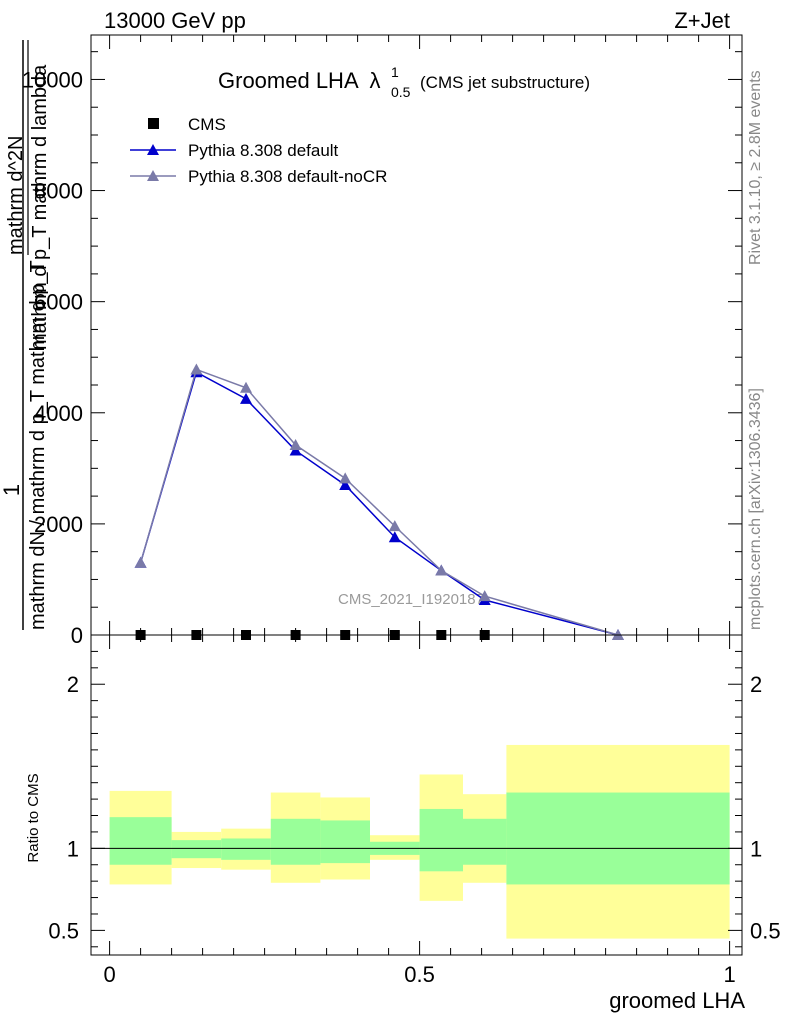 The height and width of the screenshot is (1024, 786). Describe the element at coordinates (677, 1000) in the screenshot. I see `xlabel: groomed LHA` at that location.